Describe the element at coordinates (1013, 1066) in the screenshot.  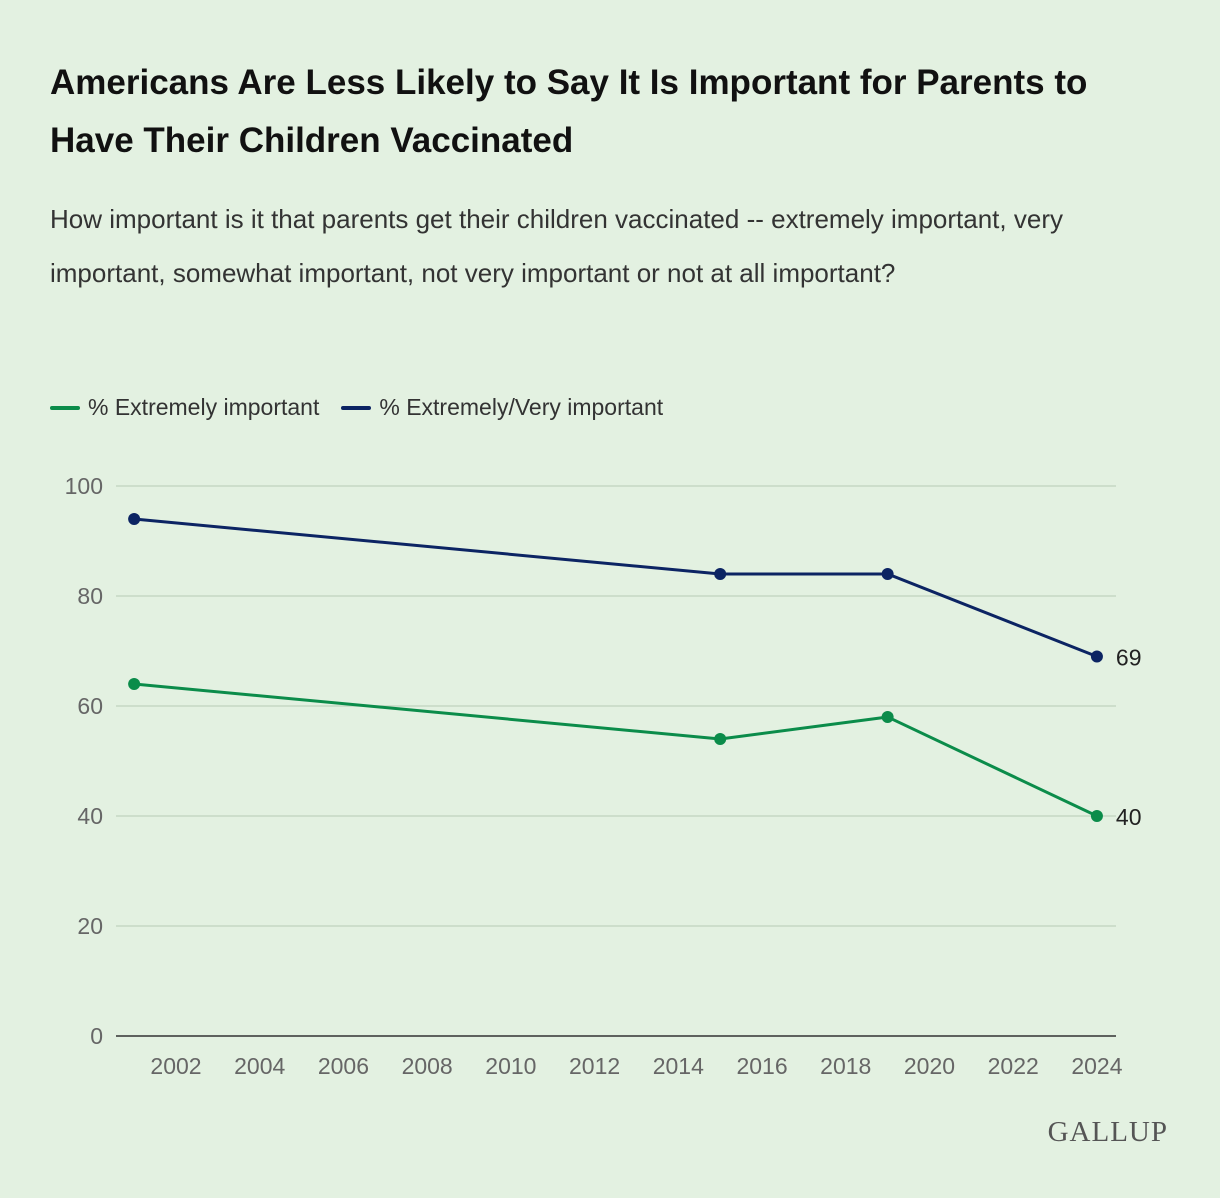
I see `x-tick-label: 2022` at that location.